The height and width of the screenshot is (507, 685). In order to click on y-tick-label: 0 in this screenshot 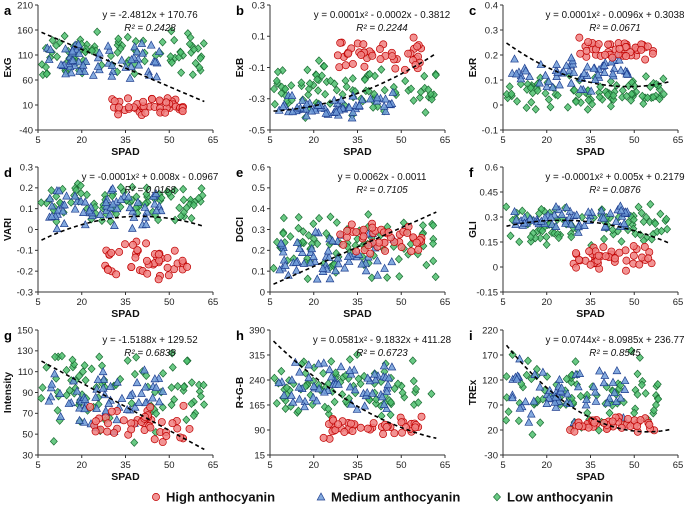, I will do `click(30, 230)`.